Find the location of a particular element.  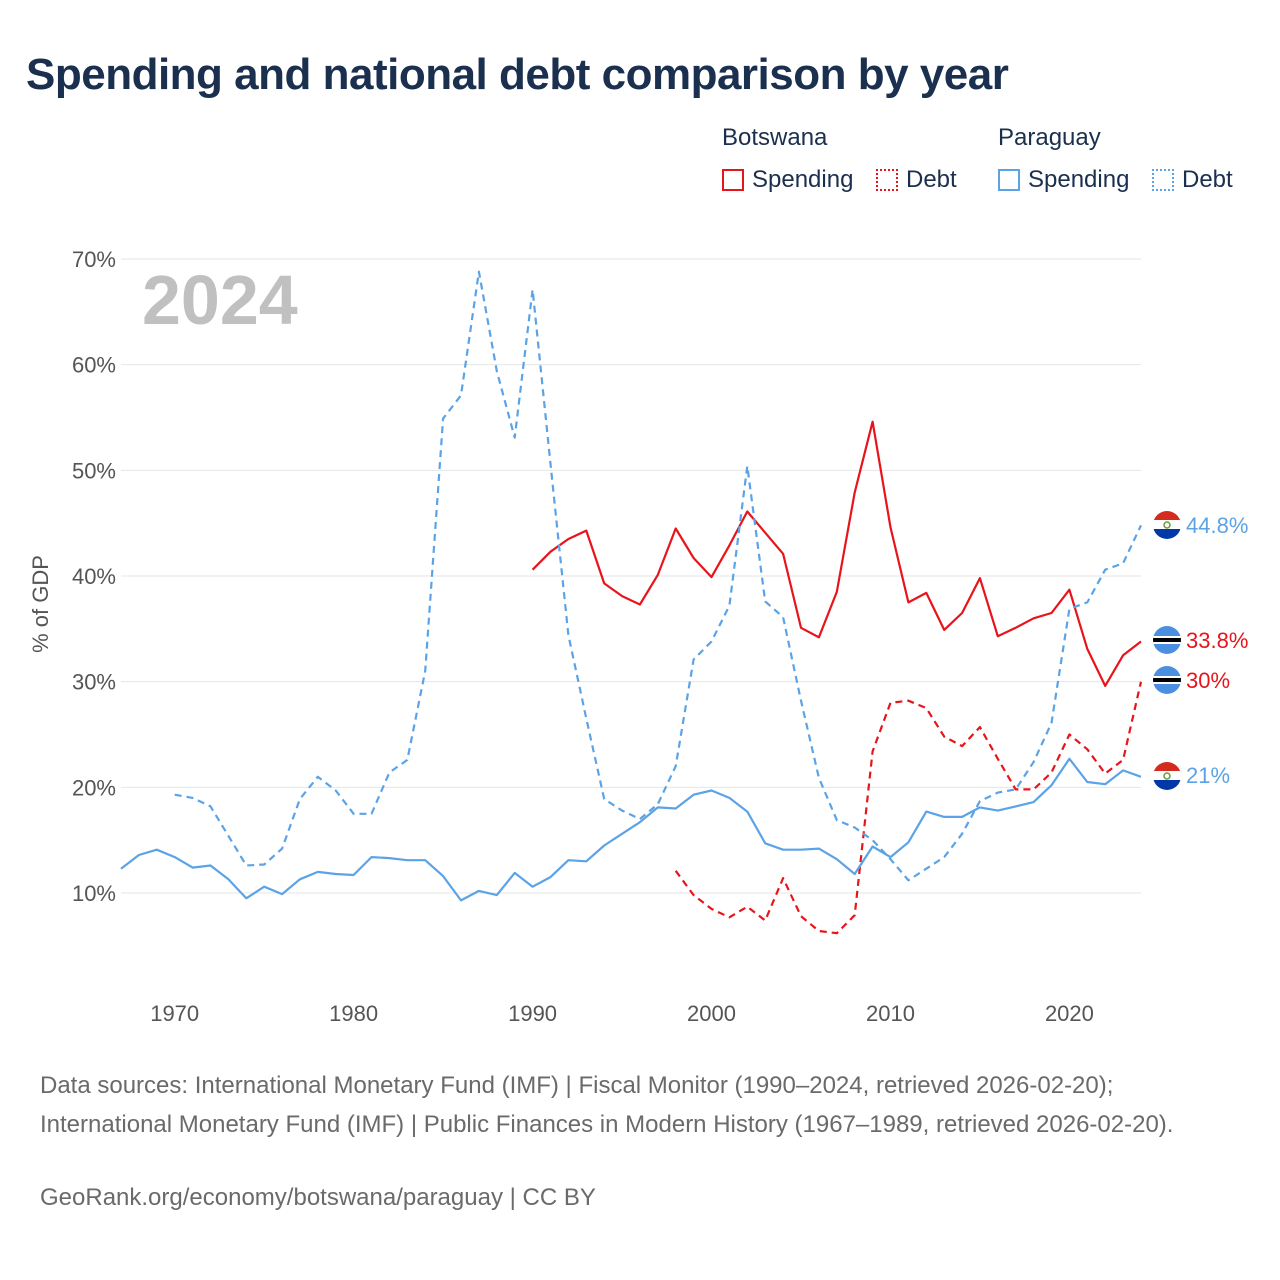

y-tick-label: 30% is located at coordinates (94, 682).